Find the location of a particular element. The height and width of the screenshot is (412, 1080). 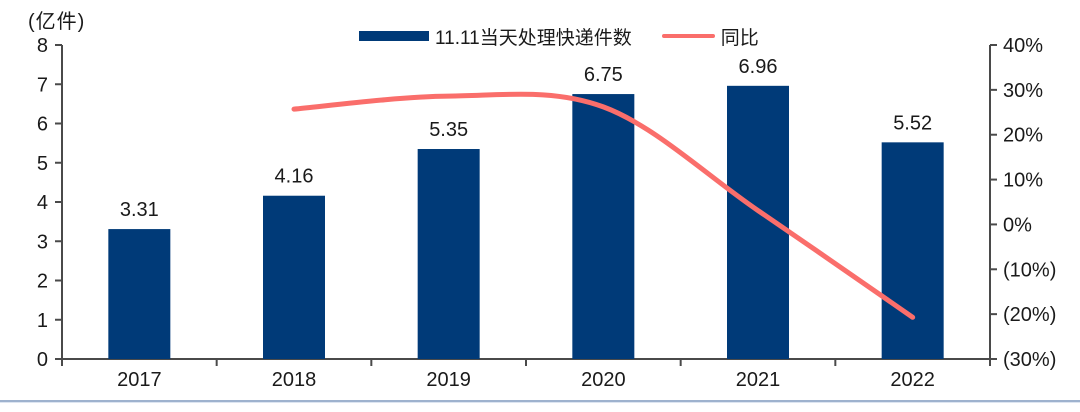

legend-item-bar-series: 11.11当天处理快递件数 is located at coordinates (495, 36).